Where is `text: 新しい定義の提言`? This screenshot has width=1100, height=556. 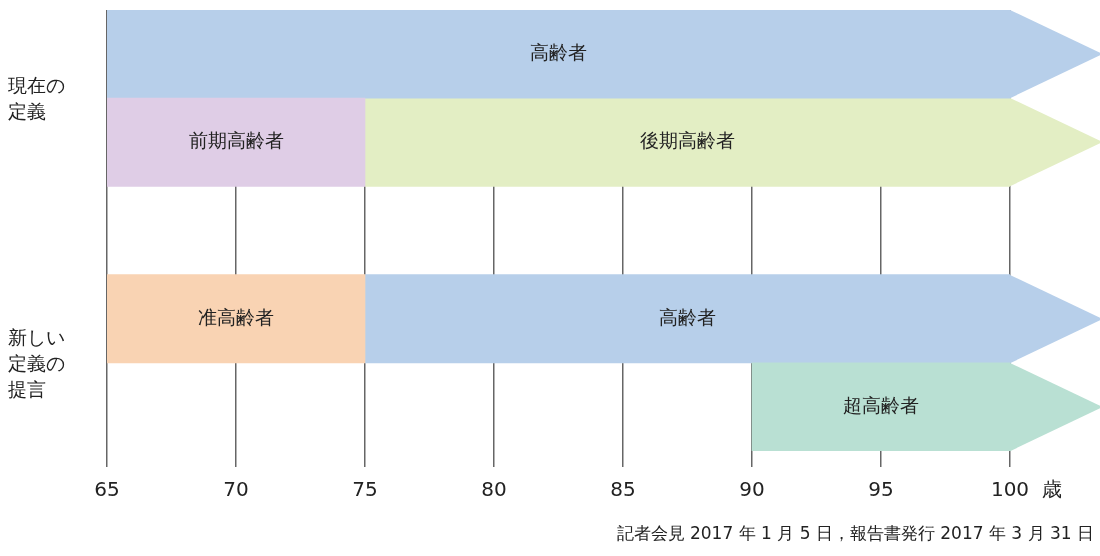 text: 新しい定義の提言 is located at coordinates (37, 363).